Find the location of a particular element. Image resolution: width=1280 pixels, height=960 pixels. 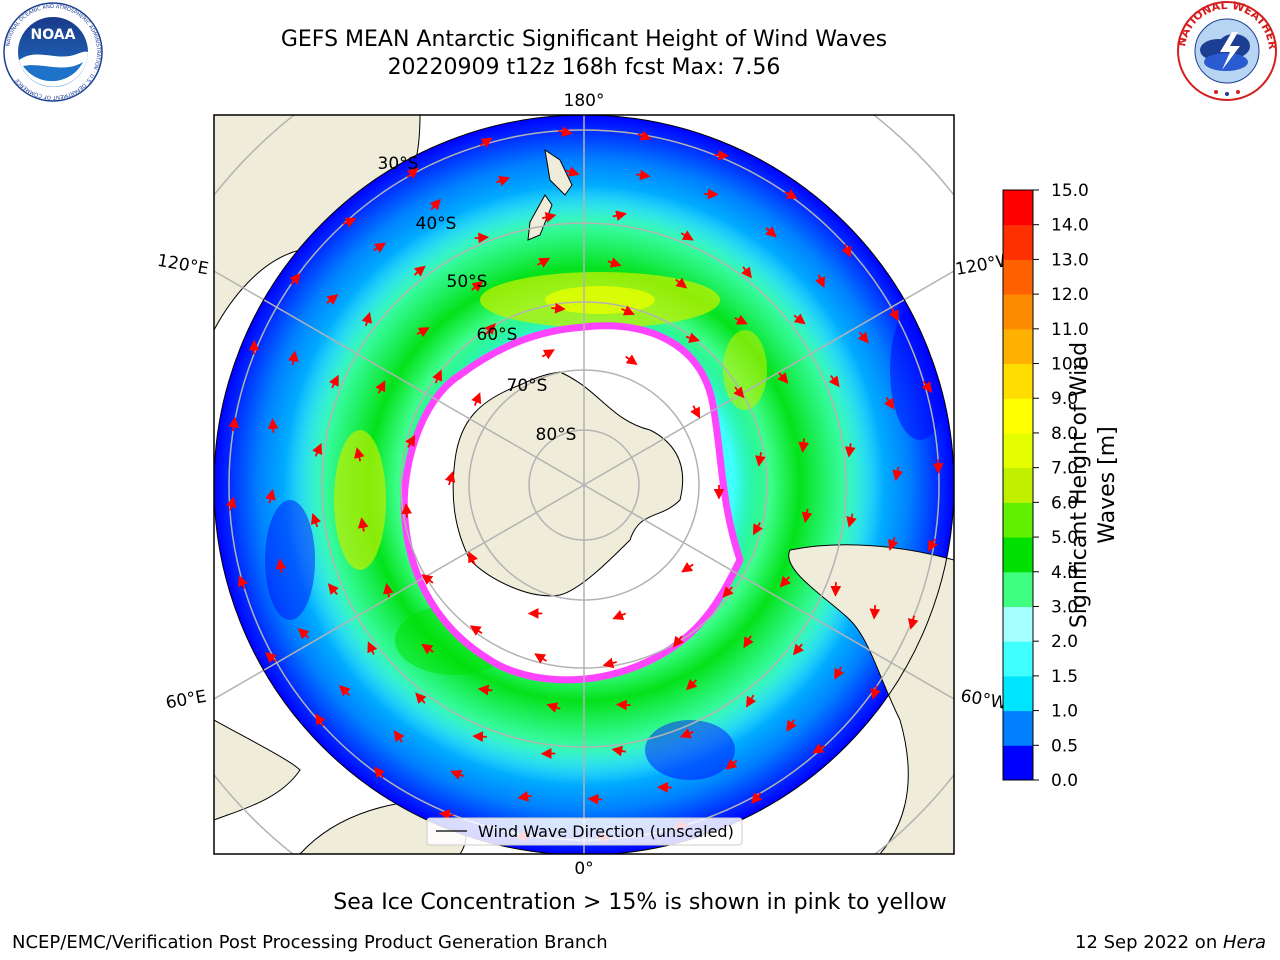

colorbar-tick-label: 15.0 is located at coordinates (1070, 191).